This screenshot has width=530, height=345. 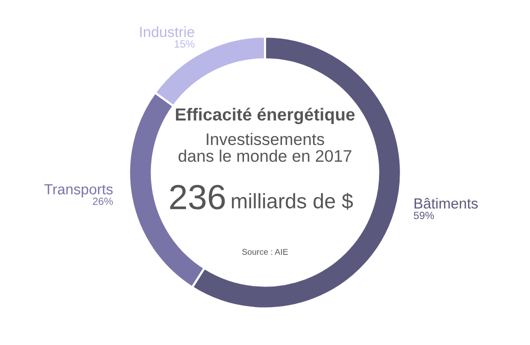 I want to click on data-label: 15%, so click(x=184, y=44).